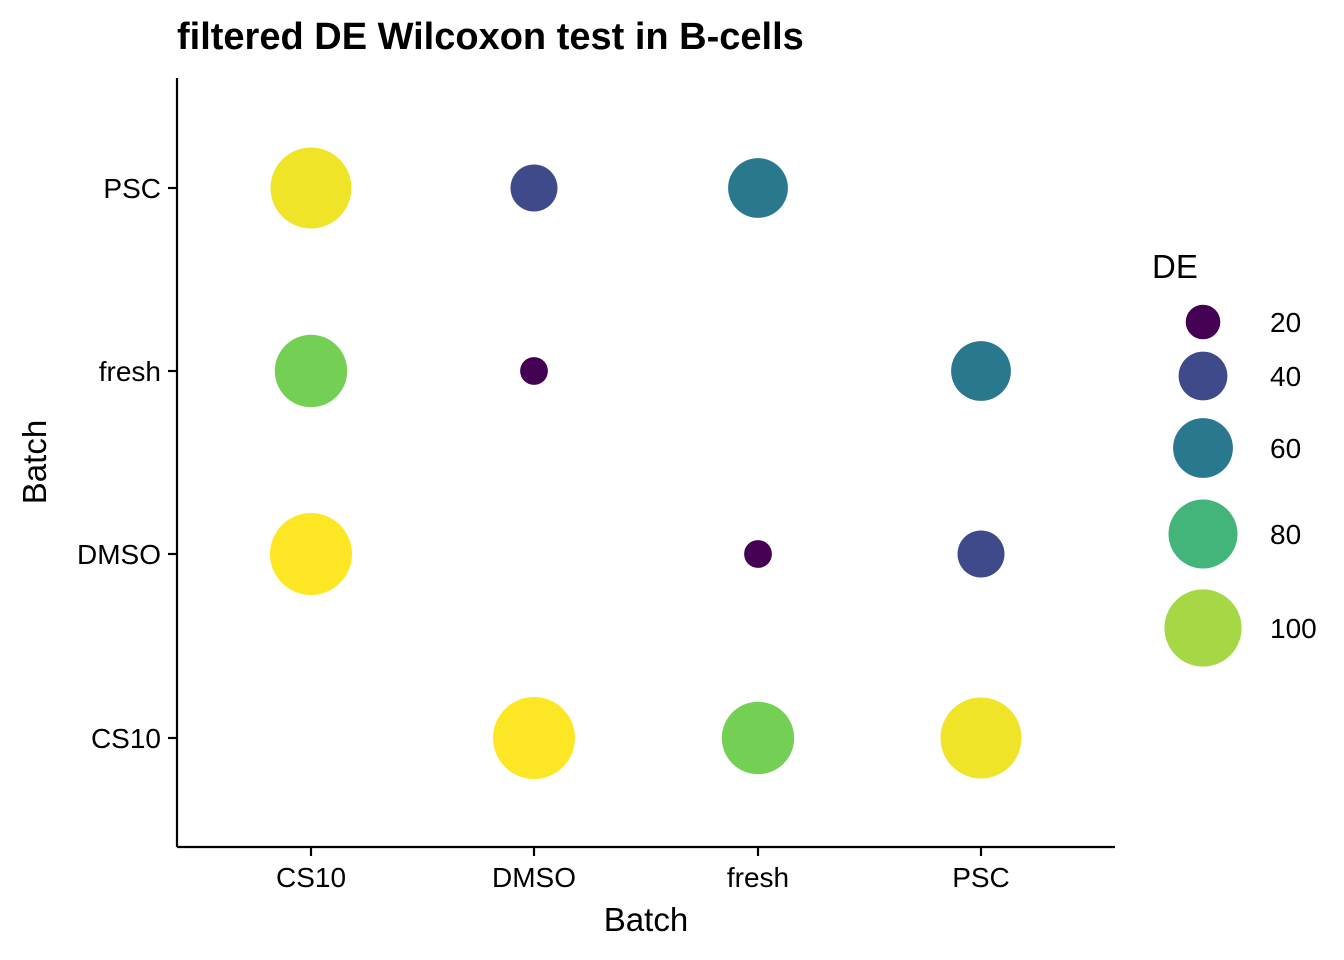 The image size is (1344, 960). What do you see at coordinates (1240, 485) in the screenshot?
I see `legend-entries: 20 40 60 80 100` at bounding box center [1240, 485].